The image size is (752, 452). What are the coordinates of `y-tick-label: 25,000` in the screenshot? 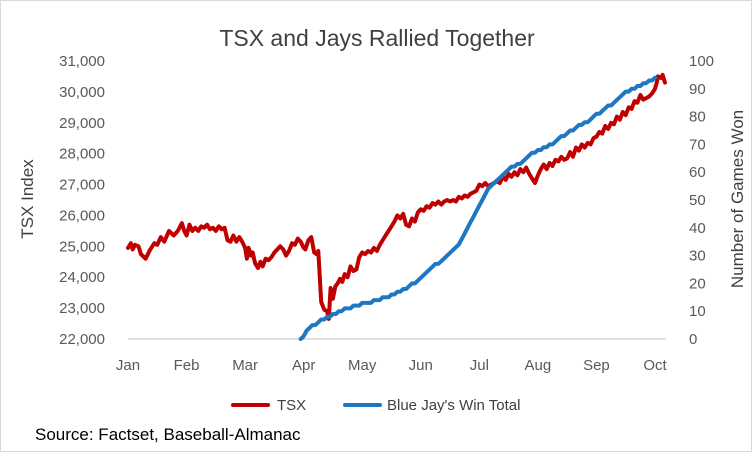 It's located at (82, 246).